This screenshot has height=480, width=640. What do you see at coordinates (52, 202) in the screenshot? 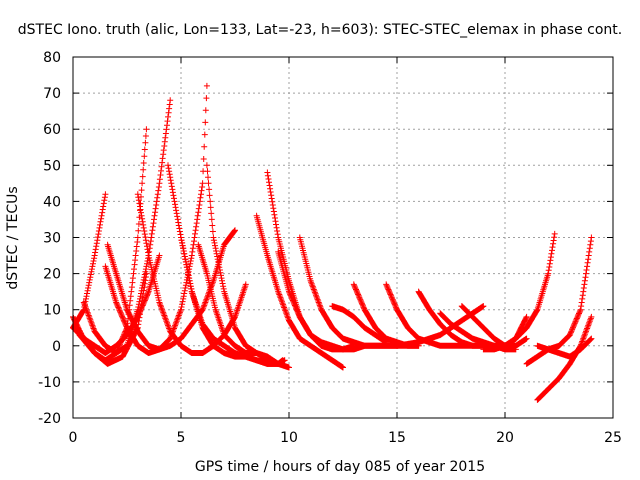
I see `y-tick-label: 40` at bounding box center [52, 202].